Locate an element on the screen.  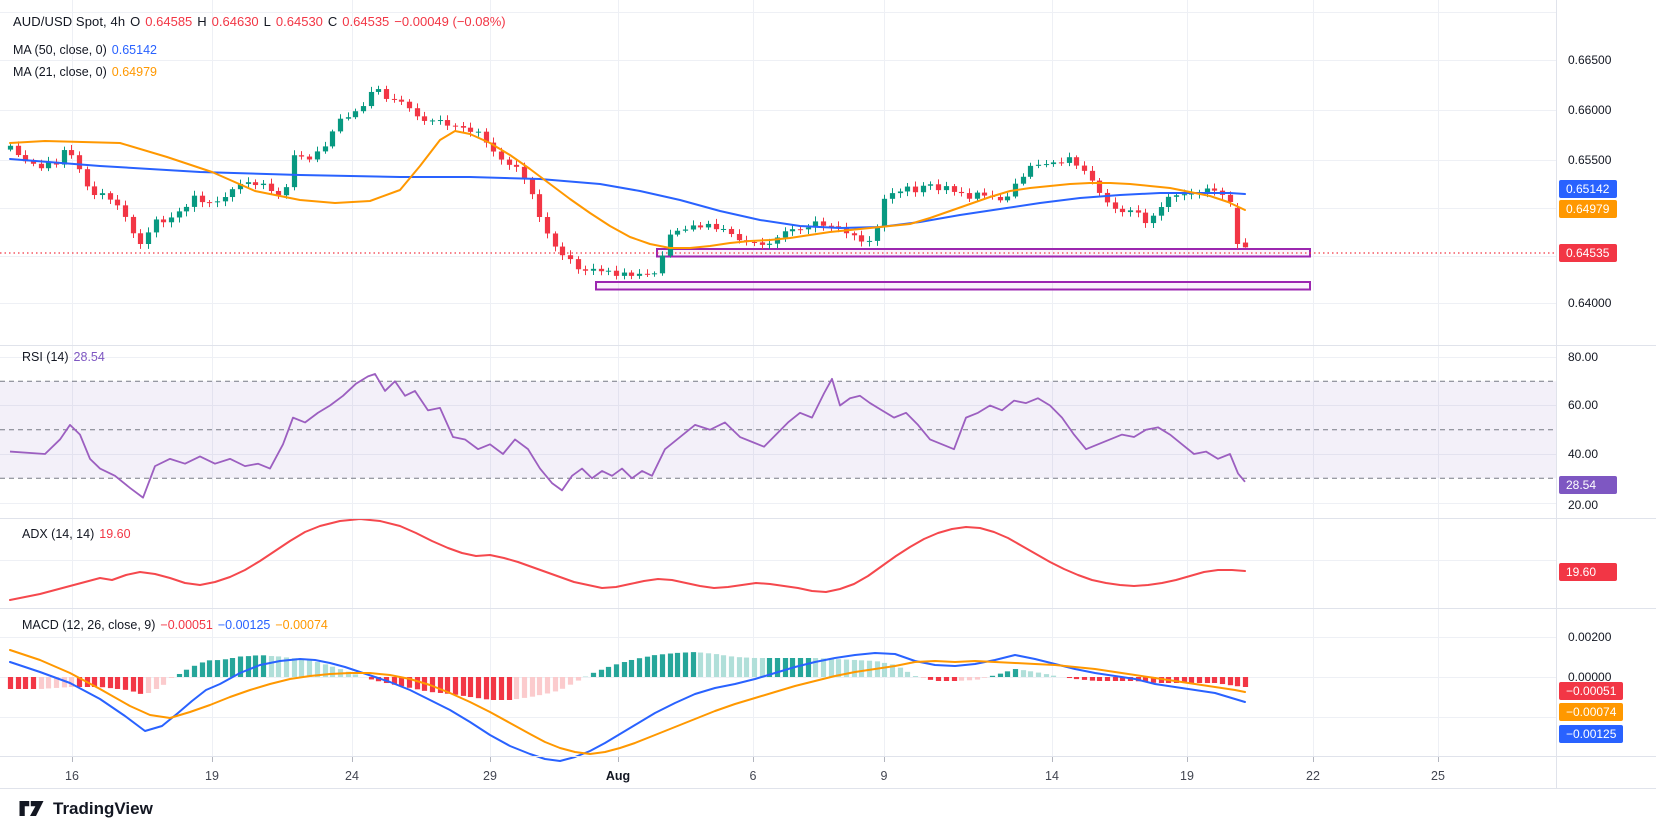
macd-signal-value: −0.00074 is located at coordinates (301, 625).